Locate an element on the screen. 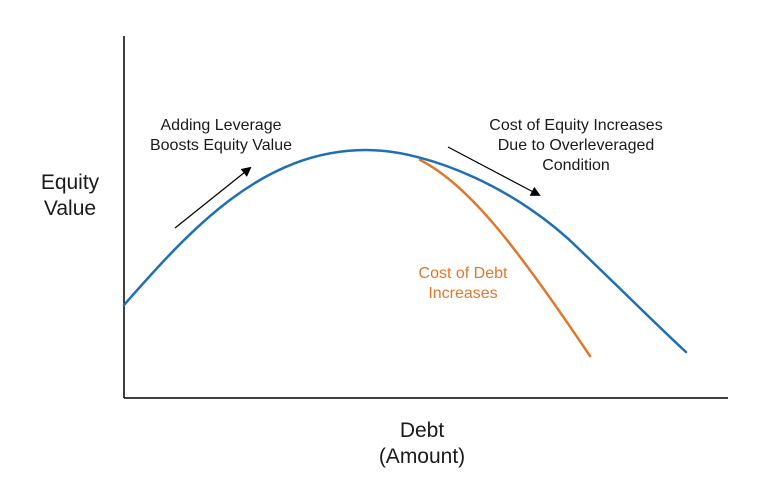 The width and height of the screenshot is (771, 488). leverage-arrow is located at coordinates (213, 197).